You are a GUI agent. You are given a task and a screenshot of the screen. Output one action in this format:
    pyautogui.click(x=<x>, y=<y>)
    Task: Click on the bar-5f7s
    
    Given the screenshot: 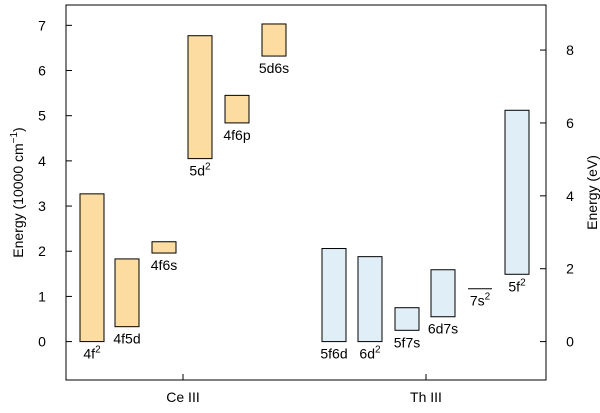 What is the action you would take?
    pyautogui.click(x=407, y=319)
    